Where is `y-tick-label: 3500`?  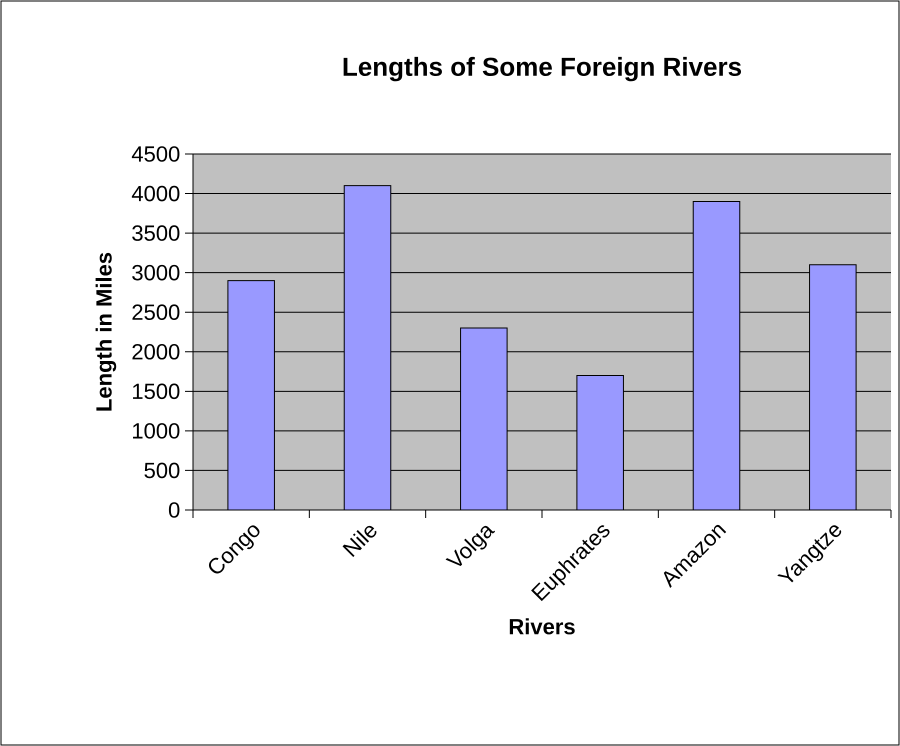
y-tick-label: 3500 is located at coordinates (156, 233).